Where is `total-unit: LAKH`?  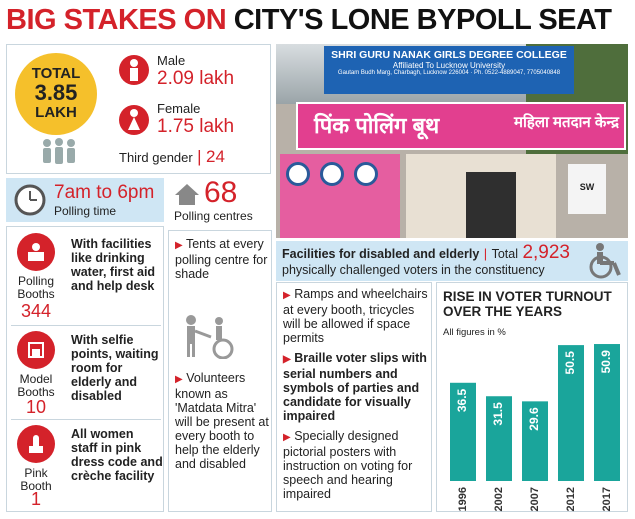
total-unit: LAKH is located at coordinates (56, 112).